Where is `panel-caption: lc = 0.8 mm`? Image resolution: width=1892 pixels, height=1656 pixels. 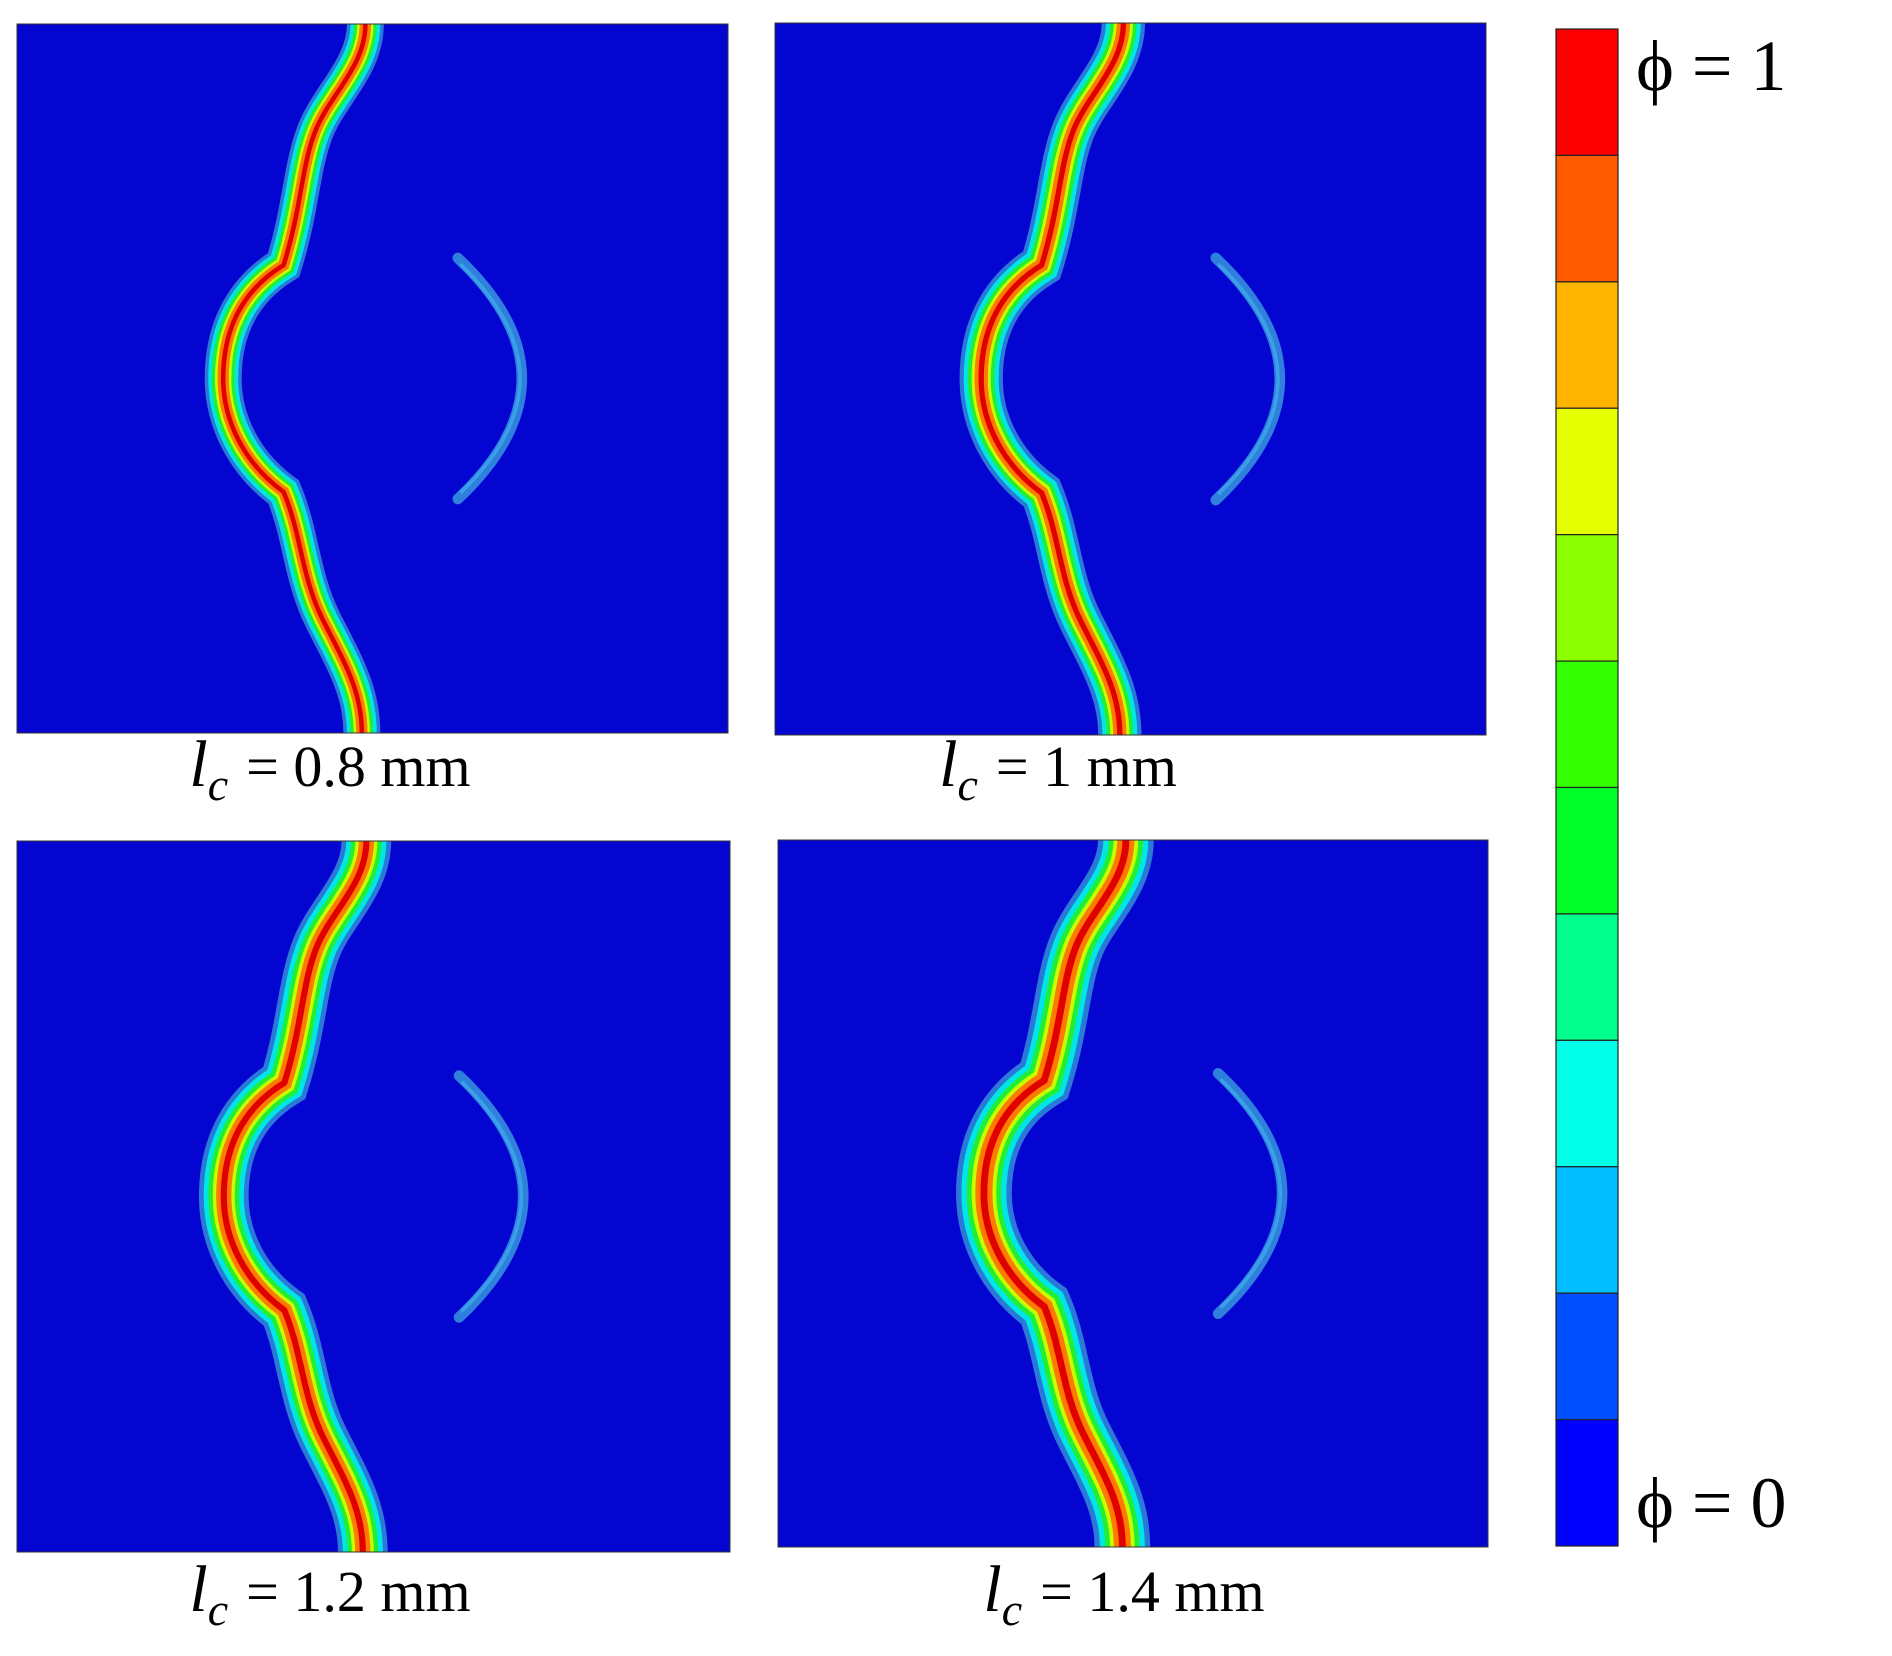 panel-caption: lc = 0.8 mm is located at coordinates (329, 769).